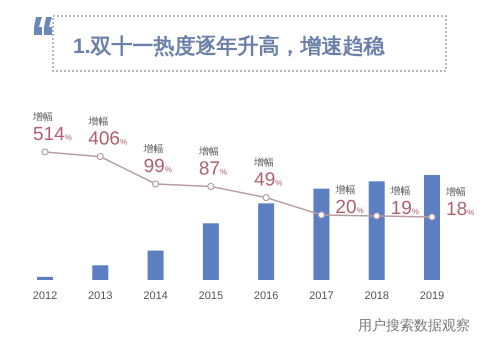  What do you see at coordinates (213, 162) in the screenshot?
I see `data-label: 增幅 87%` at bounding box center [213, 162].